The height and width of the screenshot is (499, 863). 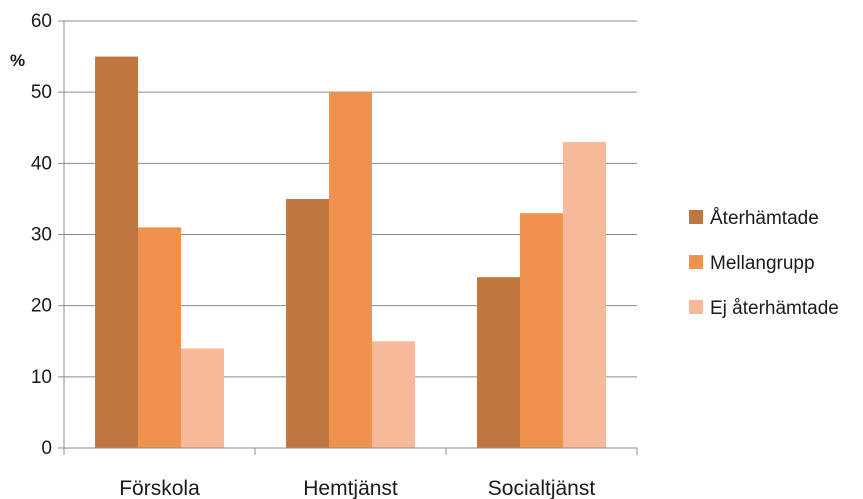 What do you see at coordinates (46, 448) in the screenshot?
I see `y-tick-label: 0` at bounding box center [46, 448].